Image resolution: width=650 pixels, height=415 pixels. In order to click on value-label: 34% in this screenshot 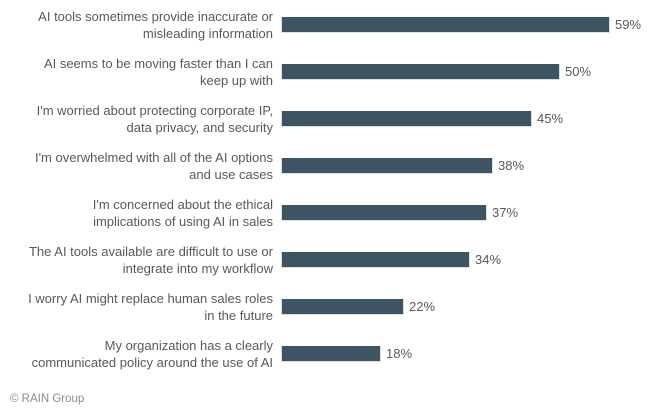, I will do `click(488, 259)`.